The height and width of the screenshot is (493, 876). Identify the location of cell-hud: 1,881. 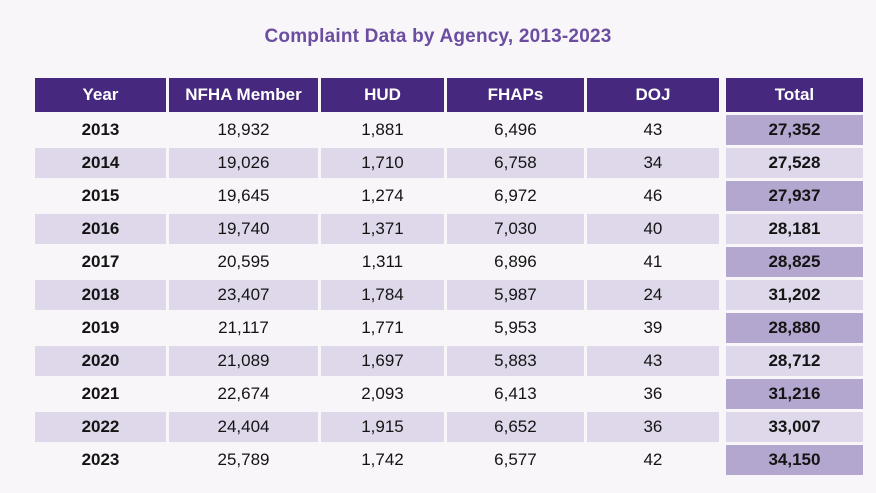
(382, 129).